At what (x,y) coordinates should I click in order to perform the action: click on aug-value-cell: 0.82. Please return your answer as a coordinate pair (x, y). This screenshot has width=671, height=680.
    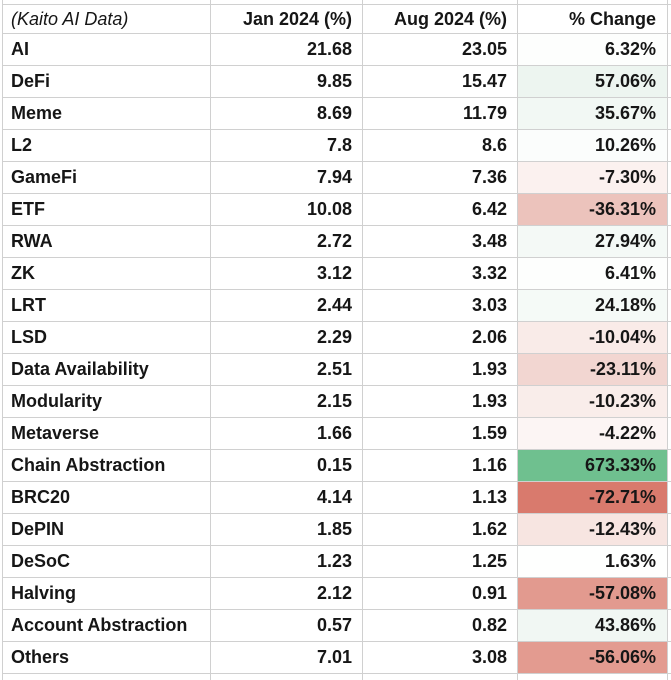
    Looking at the image, I should click on (440, 625).